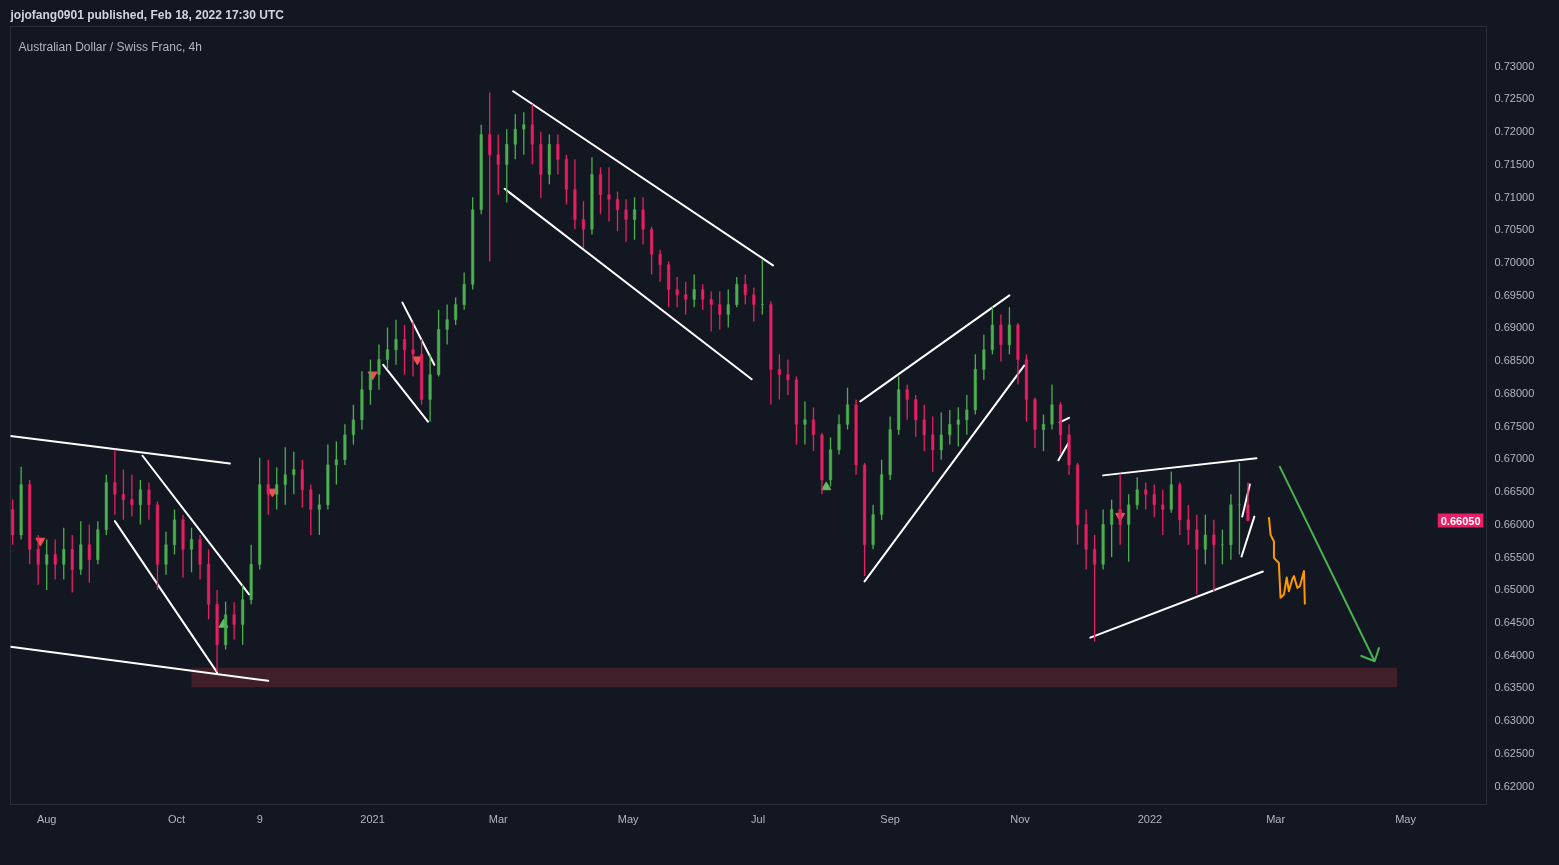 This screenshot has height=865, width=1559. What do you see at coordinates (1514, 687) in the screenshot?
I see `y-tick-label: 0.63500` at bounding box center [1514, 687].